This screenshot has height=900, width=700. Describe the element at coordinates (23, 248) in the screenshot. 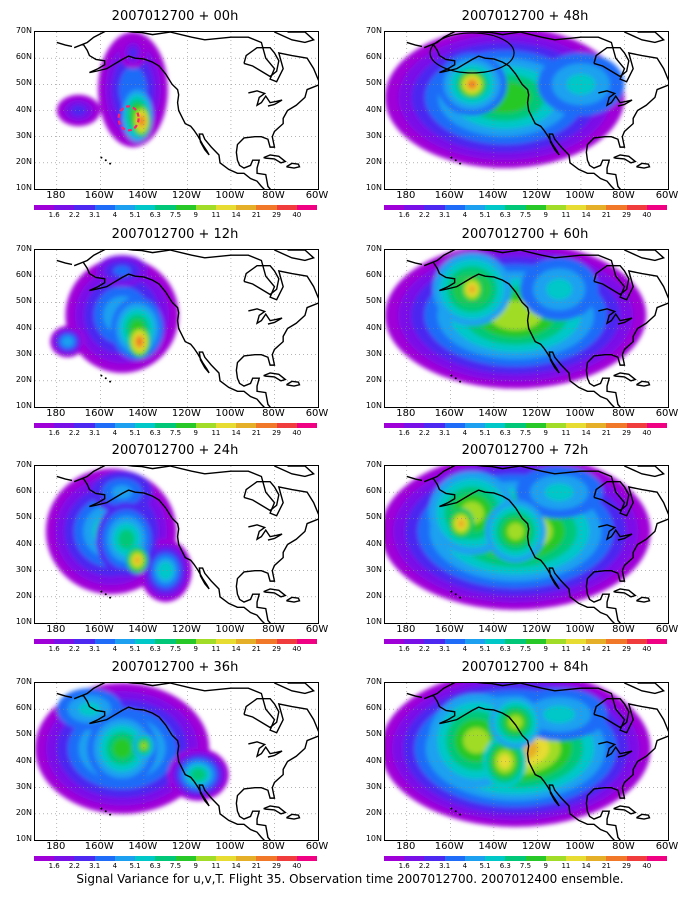

I see `latitude-label: 70N` at that location.